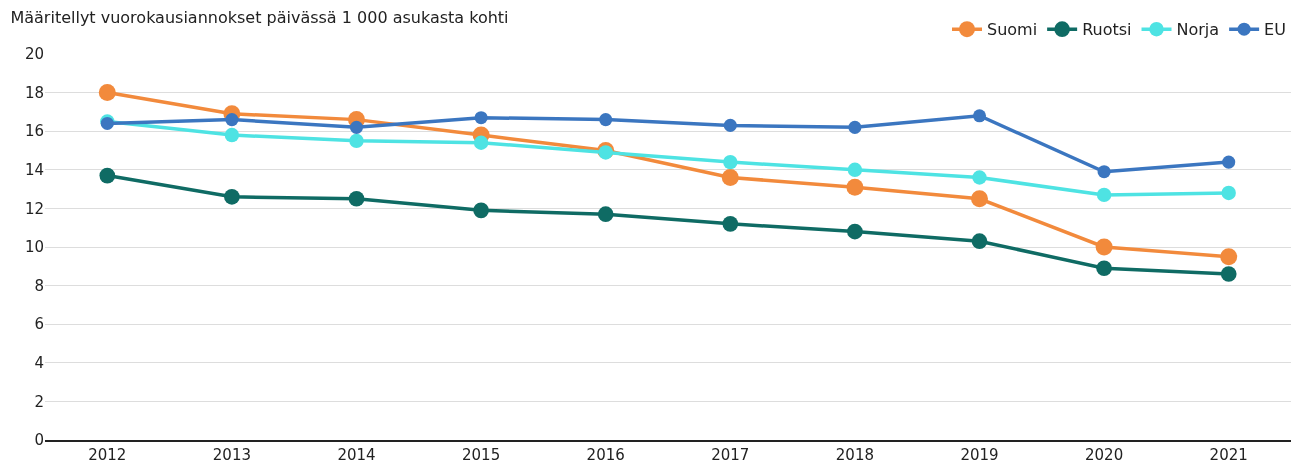 Image resolution: width=1306 pixels, height=475 pixels. I want to click on y-tick-label: 0, so click(39, 440).